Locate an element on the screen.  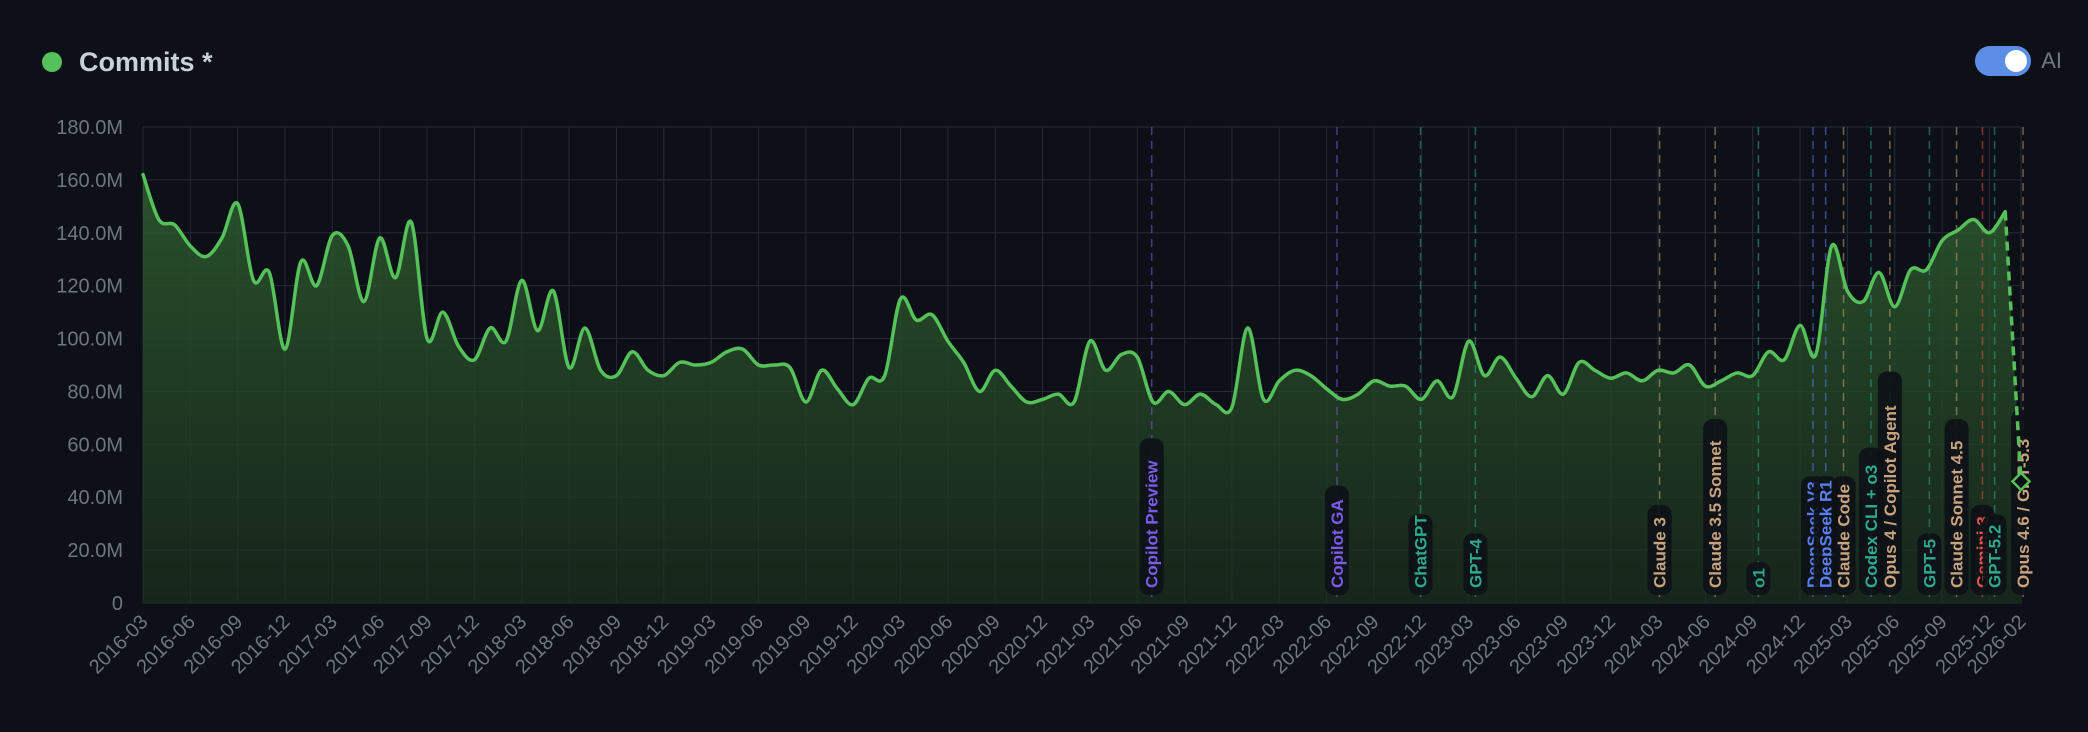
annotation-label: GPT-5 is located at coordinates (1929, 563).